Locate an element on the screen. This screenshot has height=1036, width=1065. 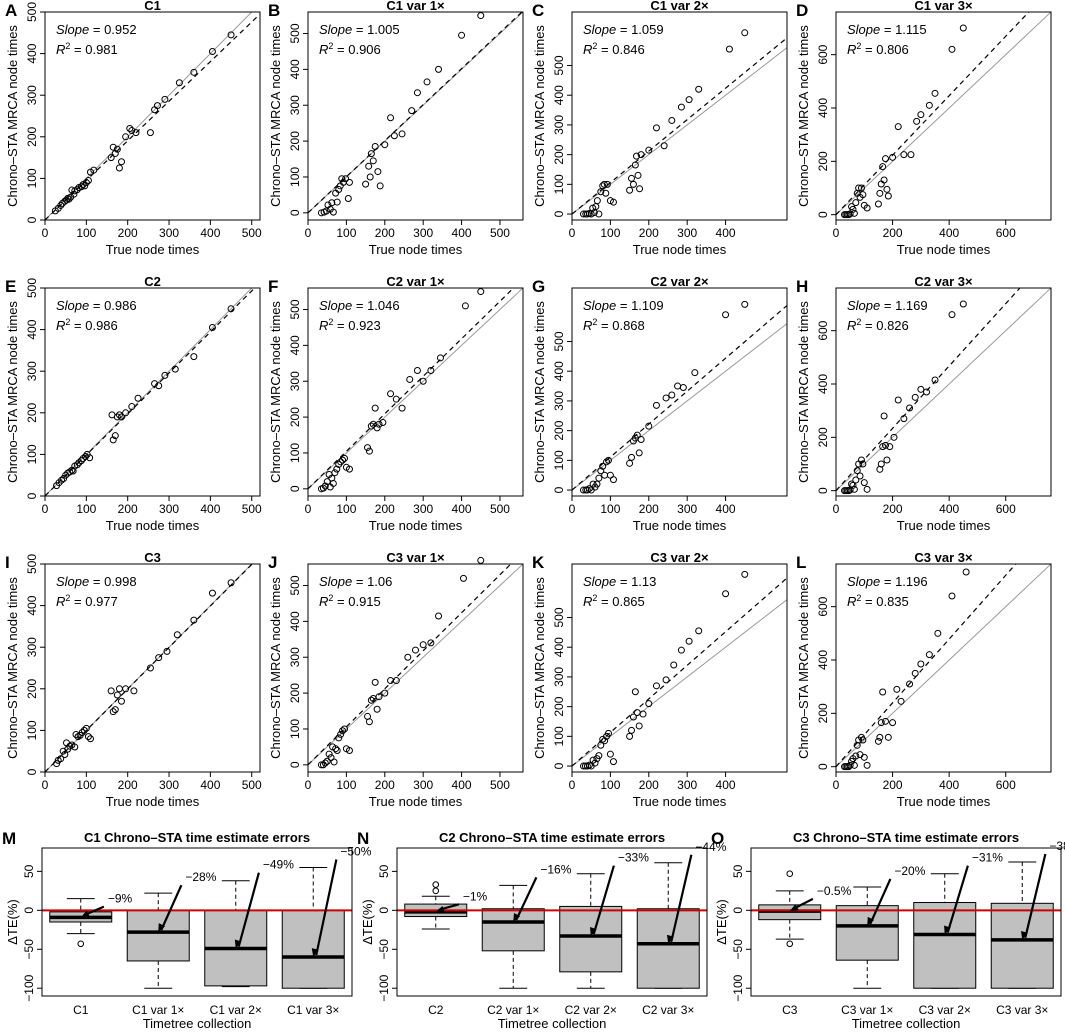
y-tick-label: 400 is located at coordinates (295, 621).